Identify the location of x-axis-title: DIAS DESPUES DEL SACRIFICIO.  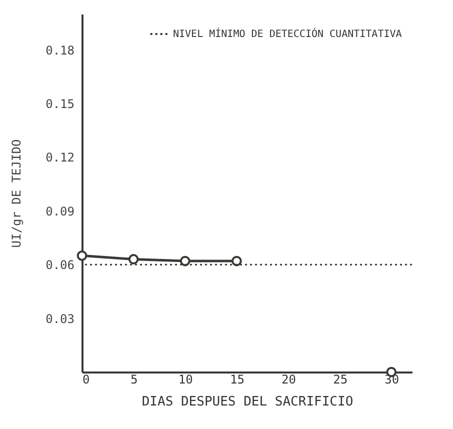
(248, 402).